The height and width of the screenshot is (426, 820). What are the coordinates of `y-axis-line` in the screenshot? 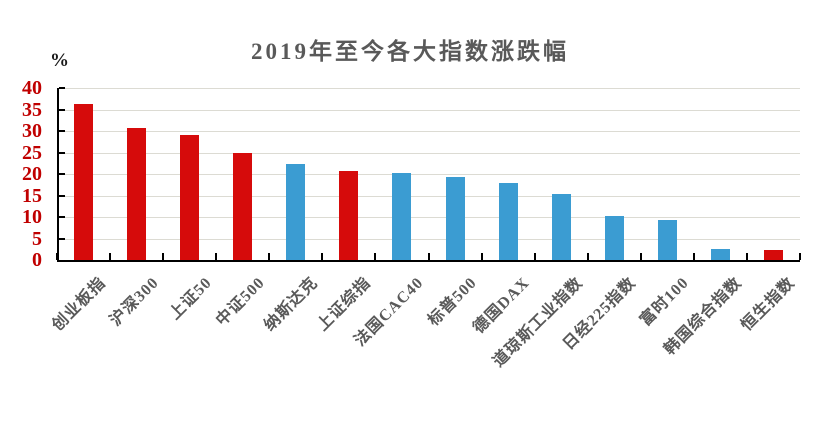 It's located at (58, 175).